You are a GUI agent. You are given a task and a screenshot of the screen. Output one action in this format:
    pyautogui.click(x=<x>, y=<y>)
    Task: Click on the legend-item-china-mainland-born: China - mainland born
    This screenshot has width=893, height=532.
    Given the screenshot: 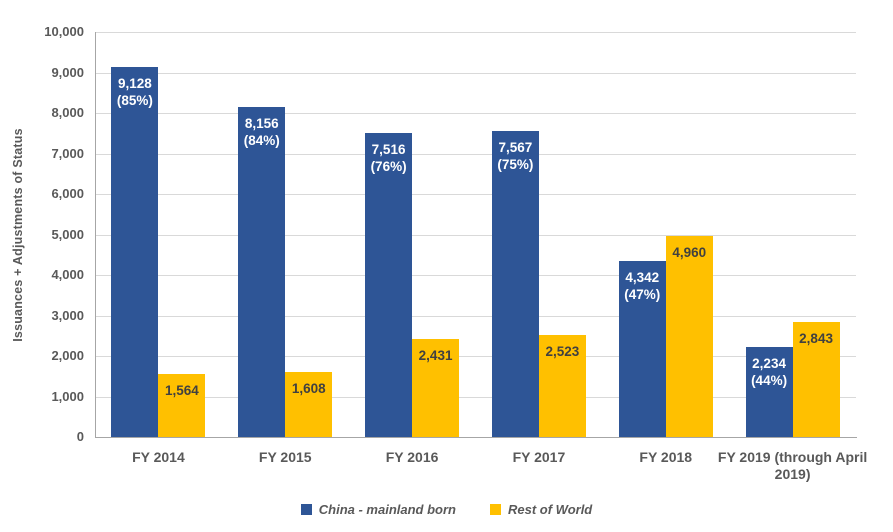 What is the action you would take?
    pyautogui.click(x=378, y=509)
    